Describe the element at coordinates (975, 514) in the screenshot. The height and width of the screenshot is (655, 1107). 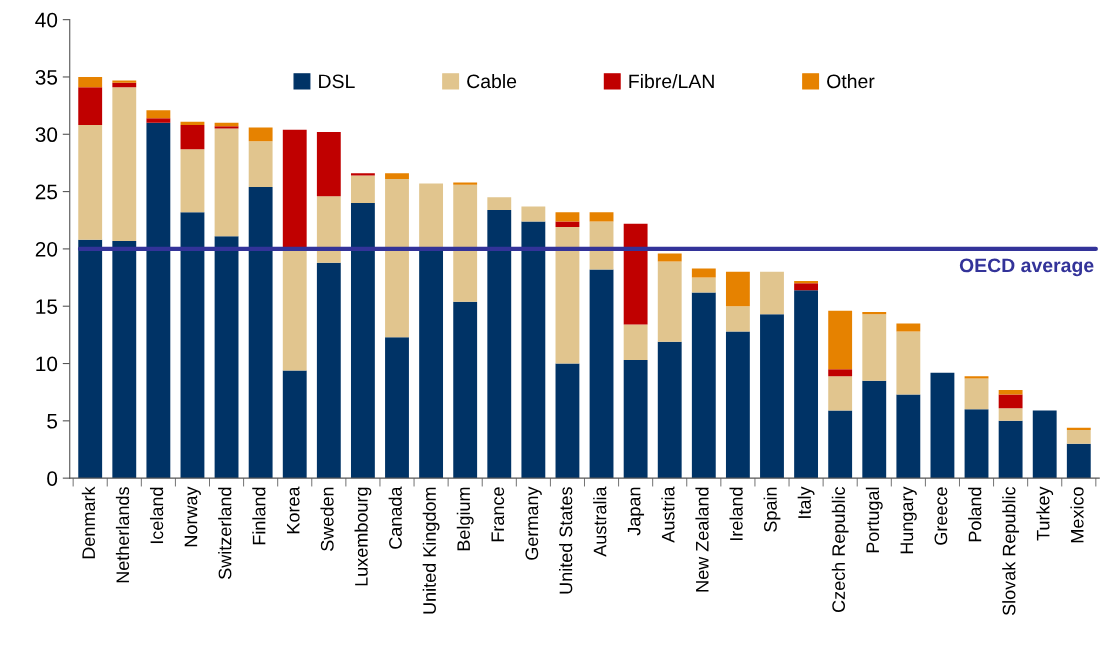
I see `x-tick-label: Poland` at that location.